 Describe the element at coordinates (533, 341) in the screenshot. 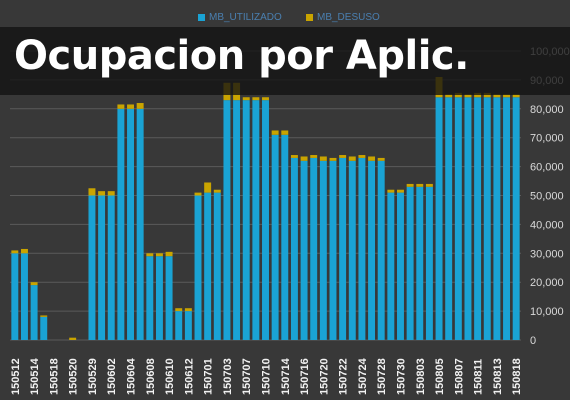

I see `y-tick-label: 0` at that location.